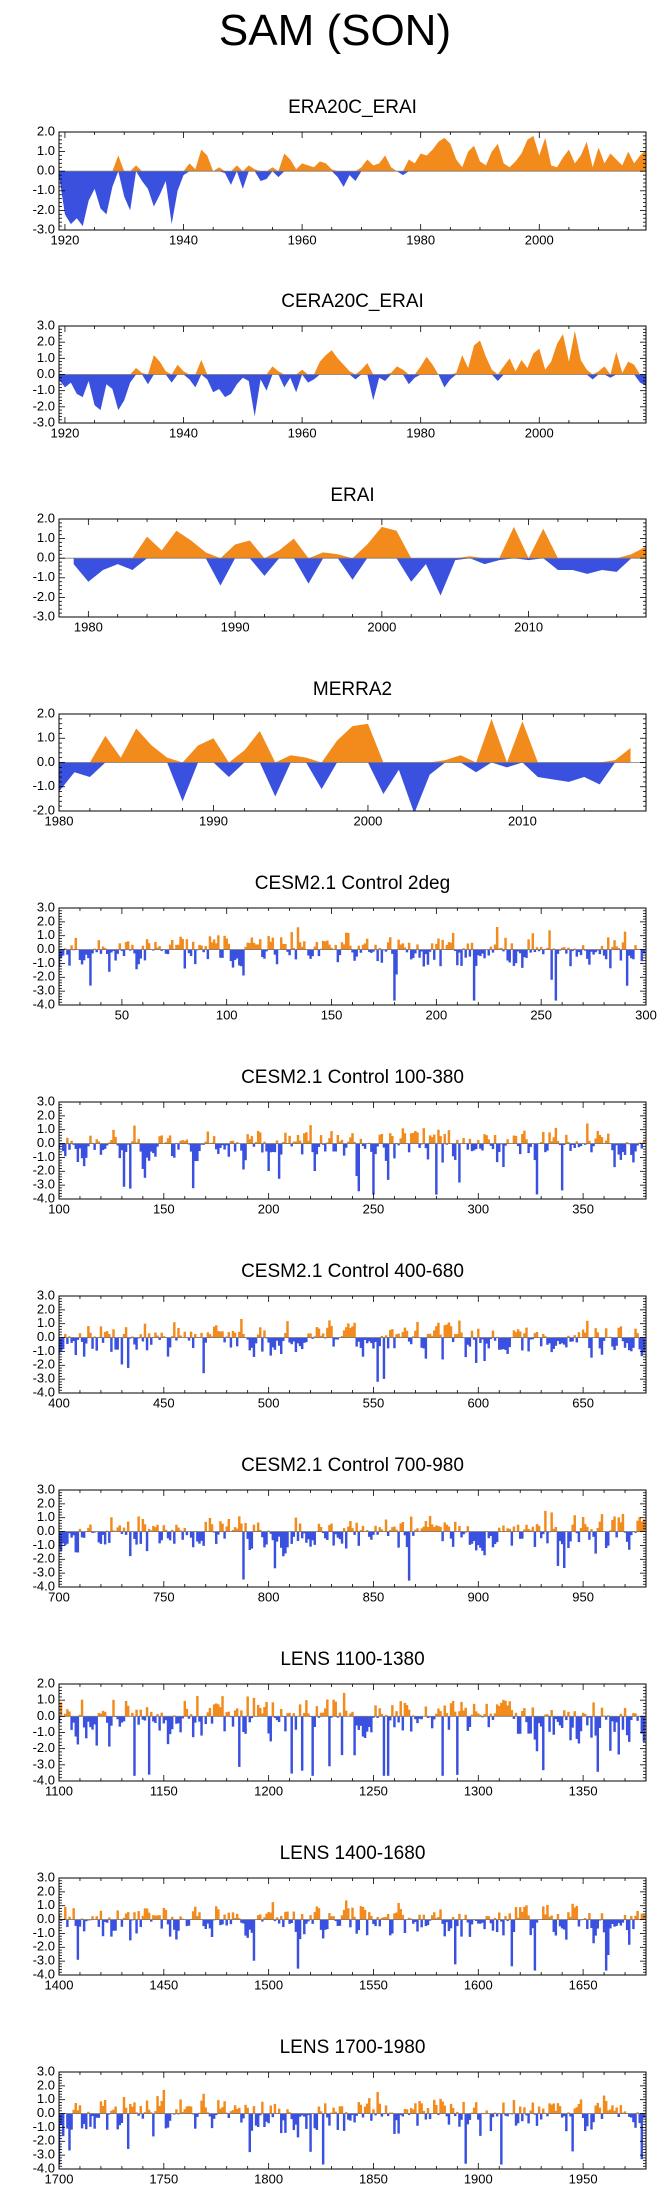  Describe the element at coordinates (359, 577) in the screenshot. I see `negative-anomaly-fill` at that location.